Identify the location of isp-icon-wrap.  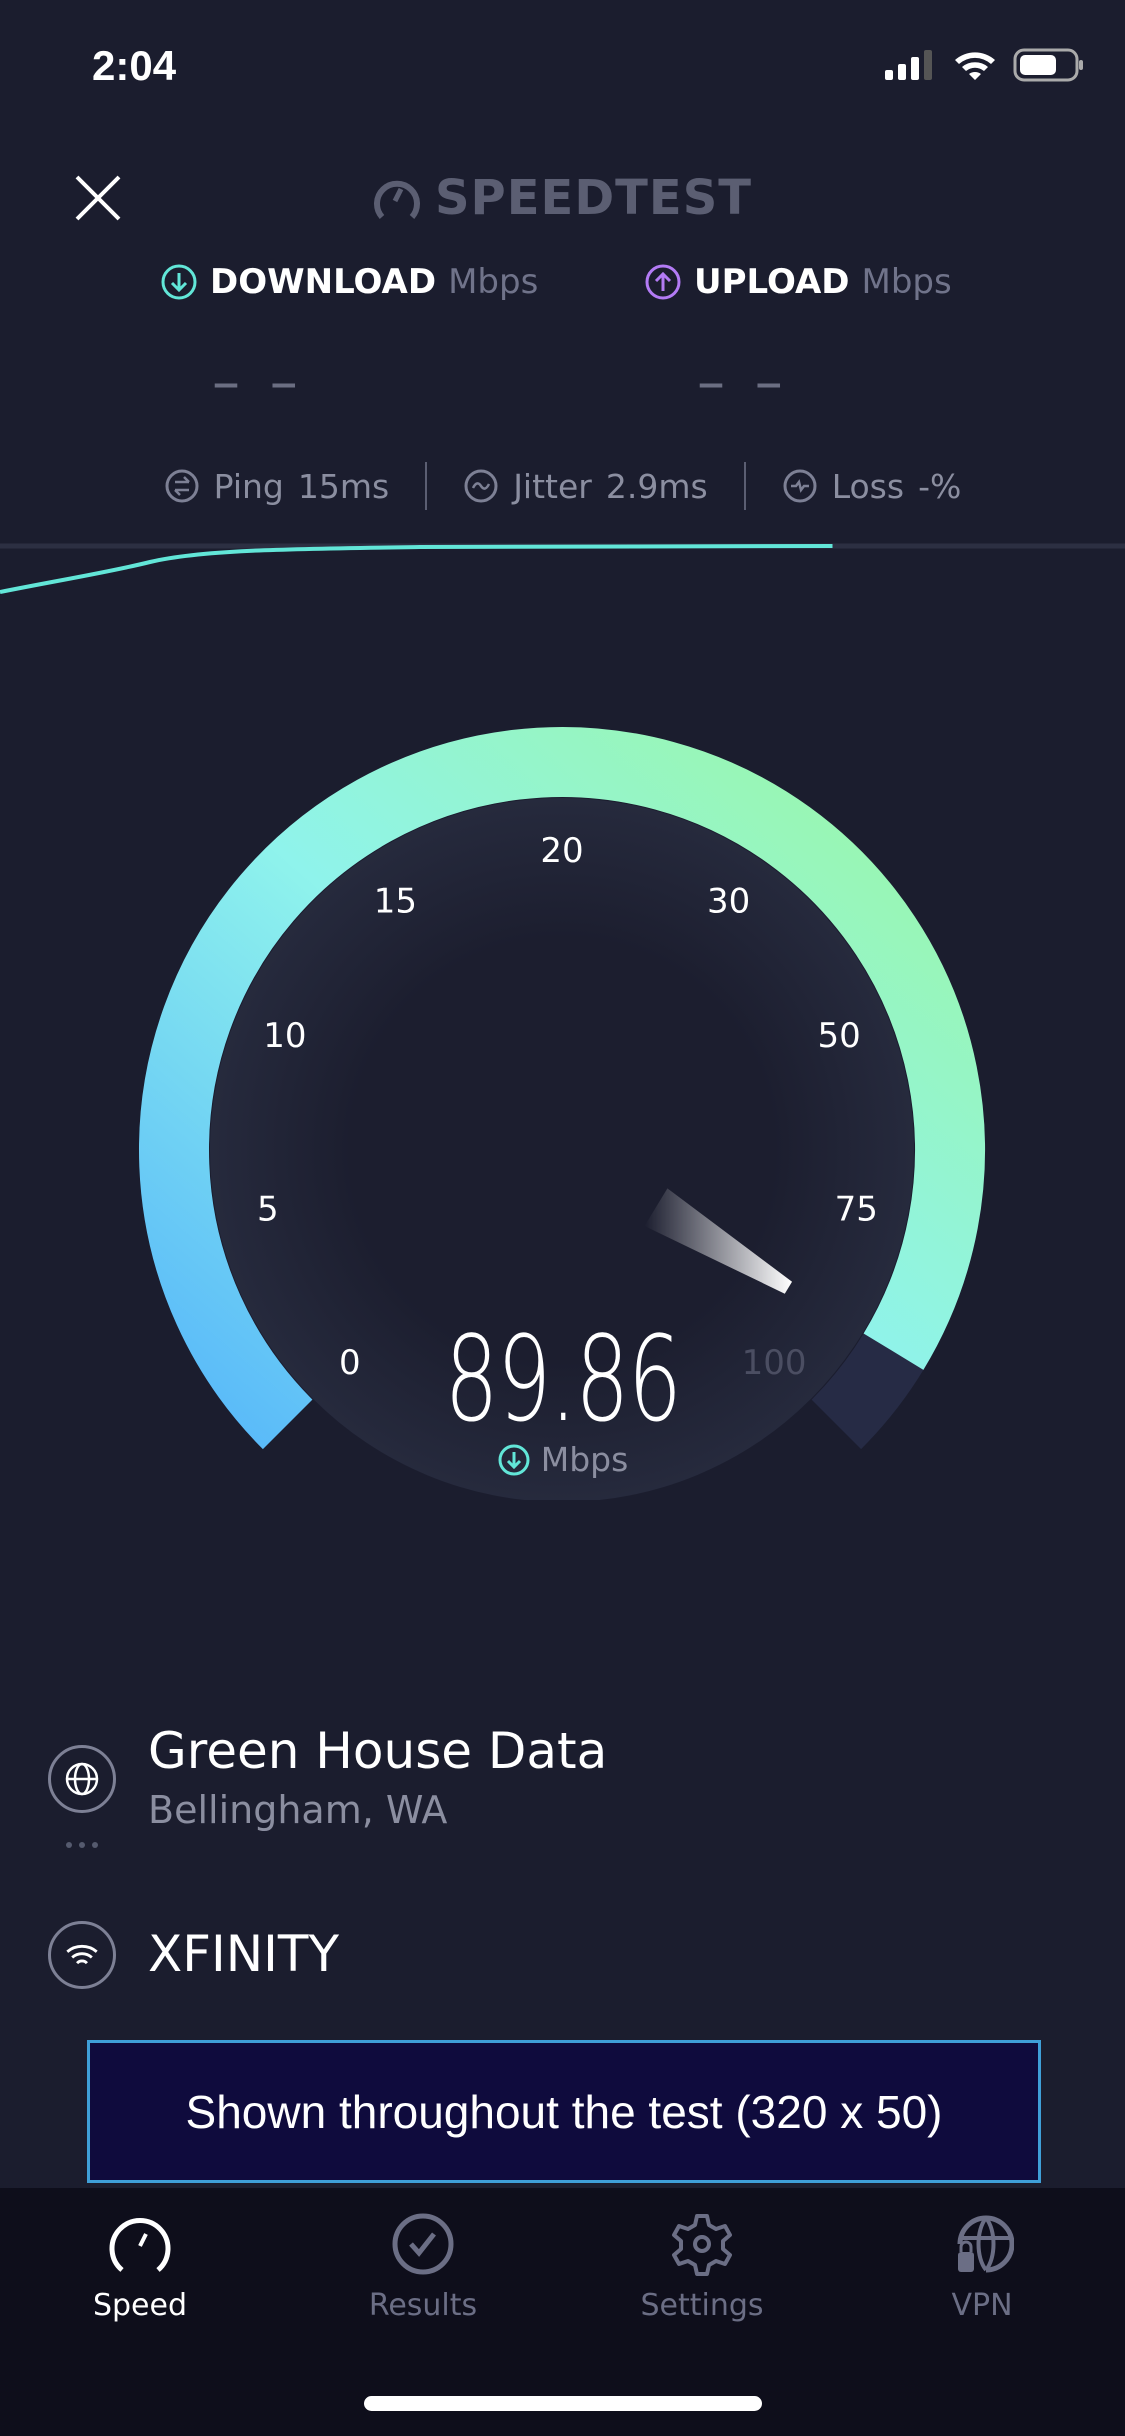
(82, 1955).